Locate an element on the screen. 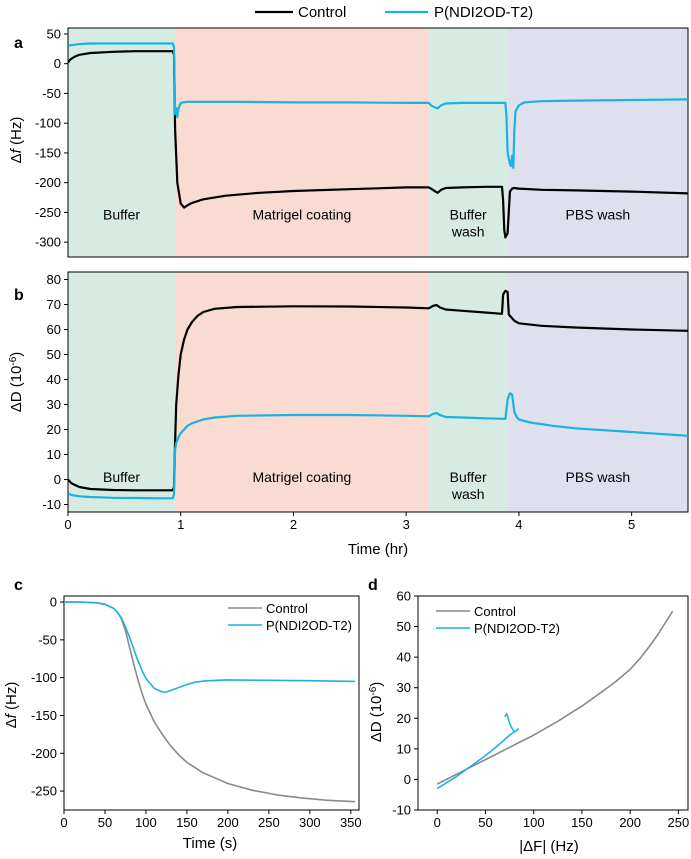  y-tick-label: 70 is located at coordinates (54, 304).